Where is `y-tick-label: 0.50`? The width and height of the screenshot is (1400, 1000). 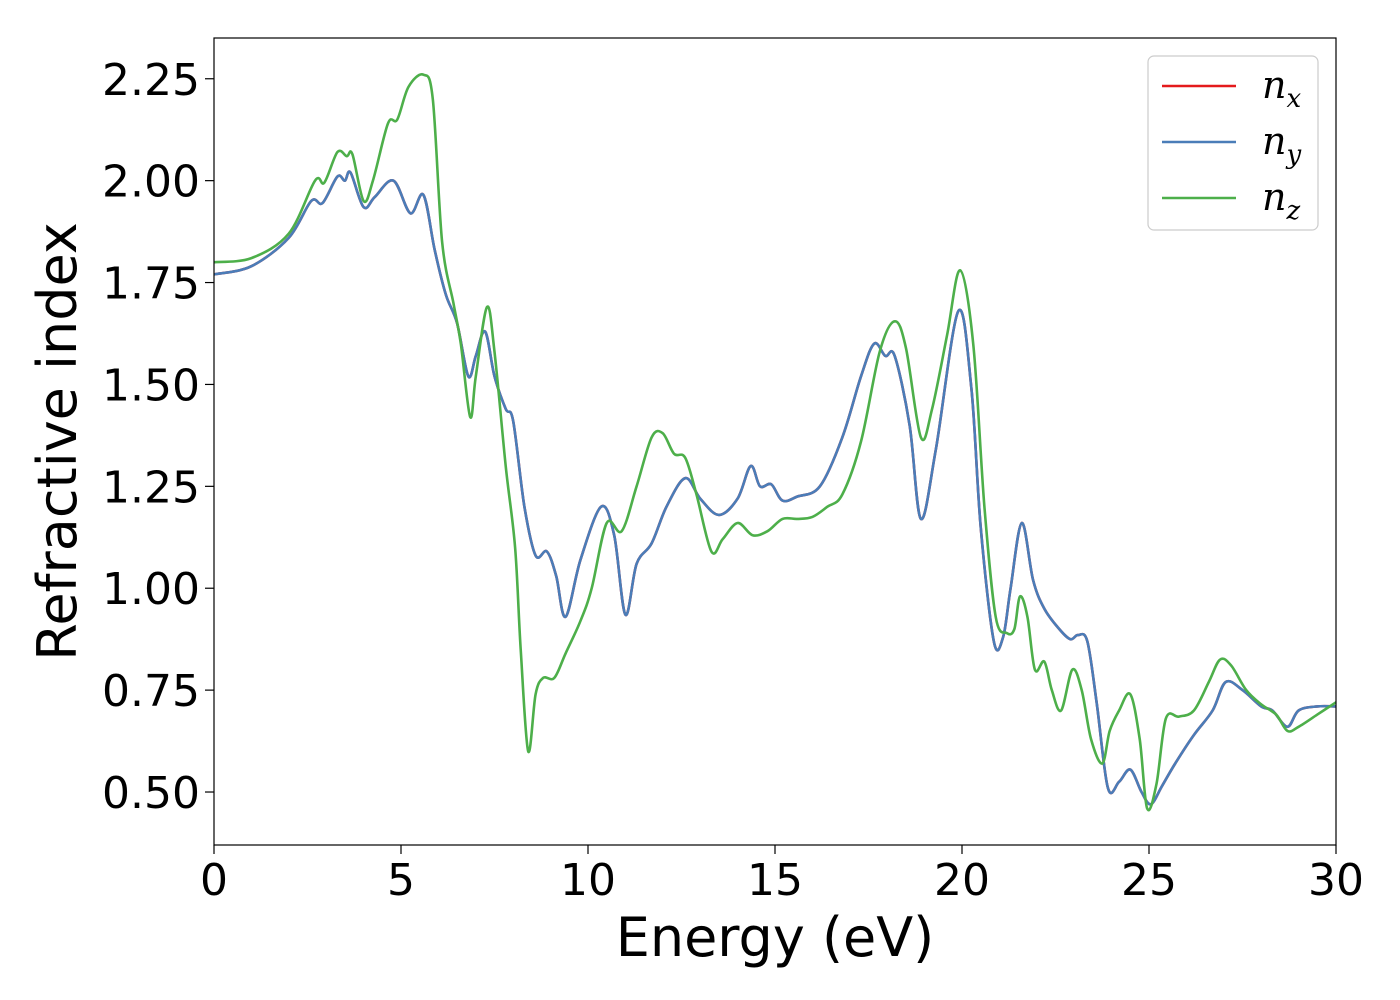 y-tick-label: 0.50 is located at coordinates (151, 793).